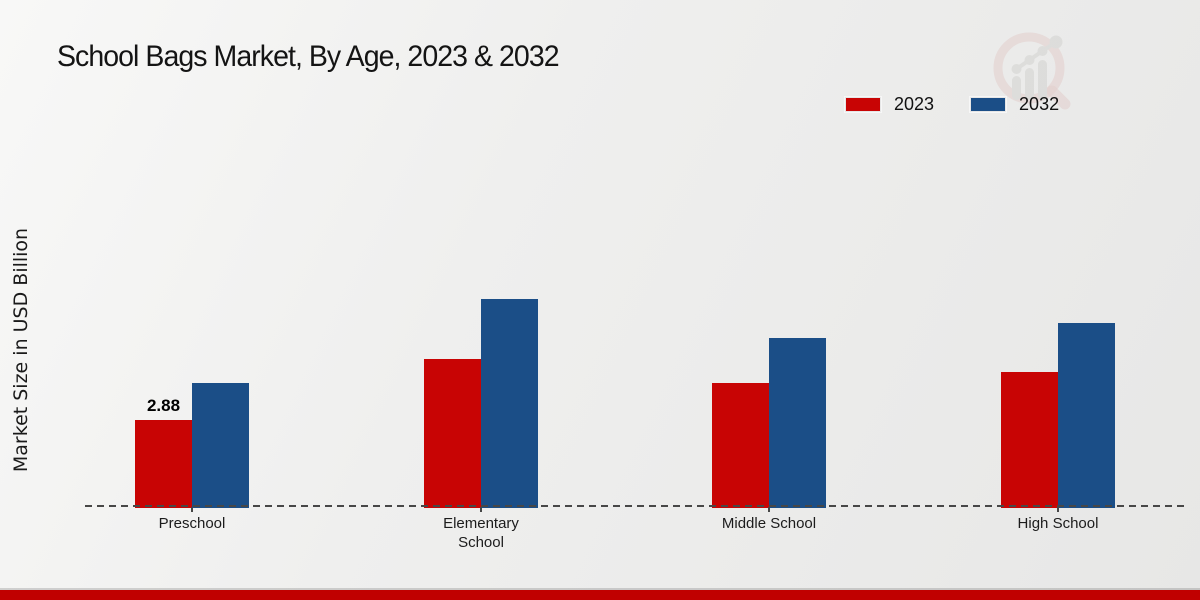 This screenshot has height=600, width=1200. I want to click on legend-item-2032: 2032, so click(1014, 104).